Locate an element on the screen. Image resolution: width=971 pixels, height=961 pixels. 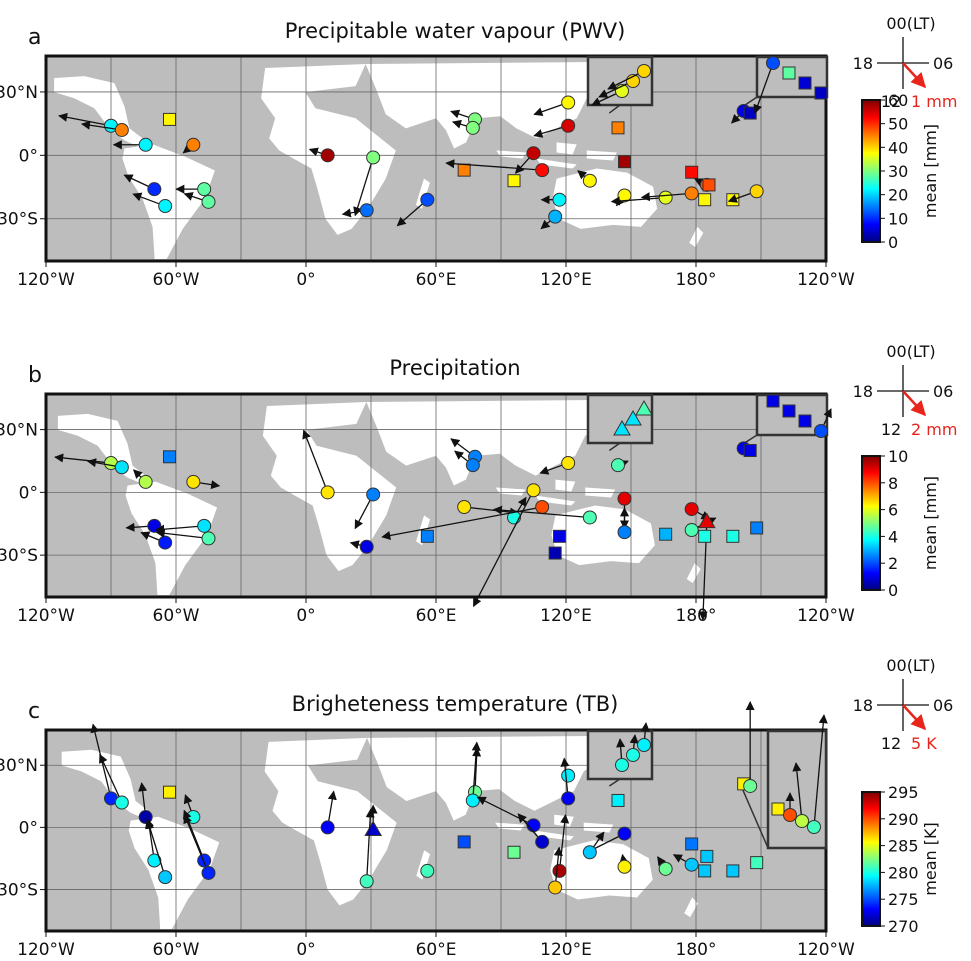
colorbar-tick-label: 295 is located at coordinates (903, 792).